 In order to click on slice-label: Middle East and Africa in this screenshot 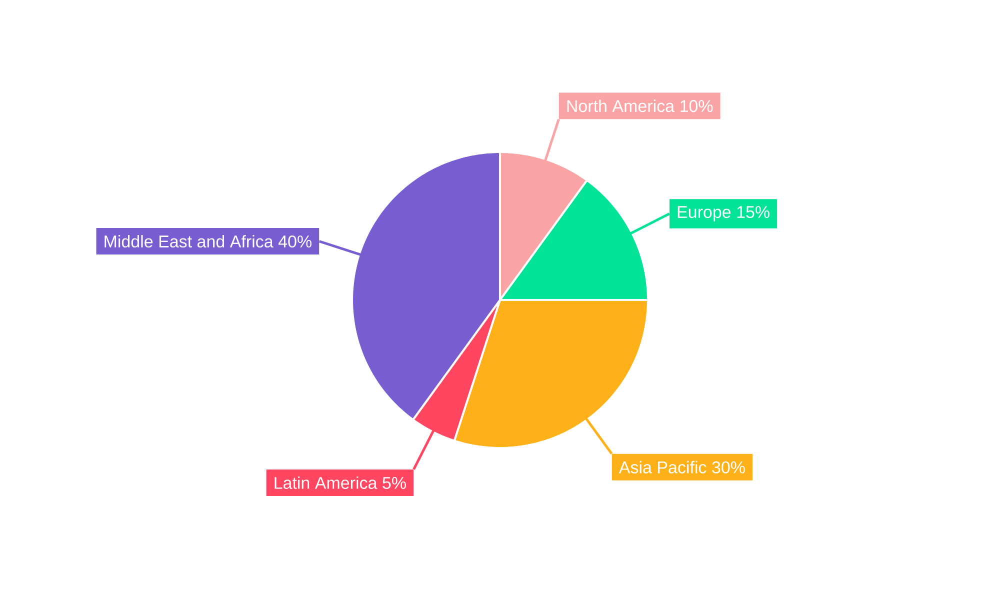, I will do `click(189, 241)`.